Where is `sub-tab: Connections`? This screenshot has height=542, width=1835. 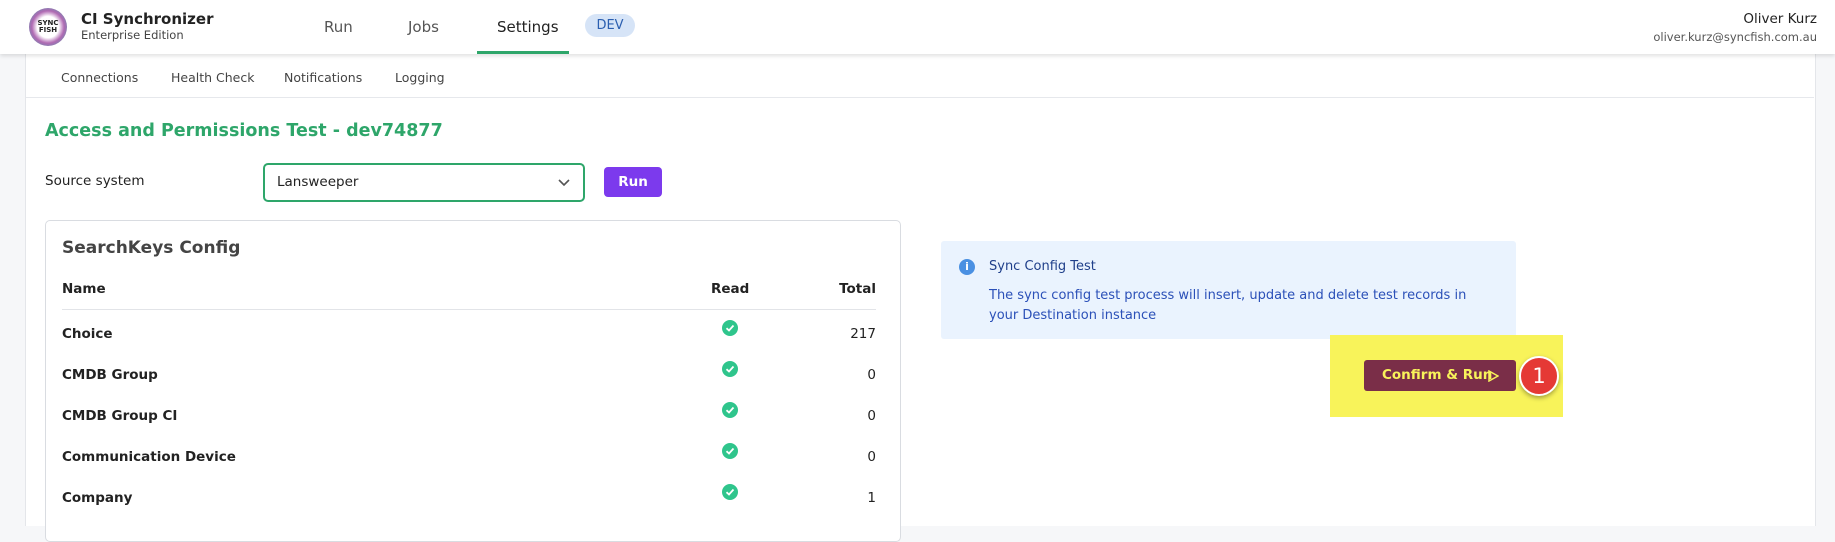 sub-tab: Connections is located at coordinates (100, 77).